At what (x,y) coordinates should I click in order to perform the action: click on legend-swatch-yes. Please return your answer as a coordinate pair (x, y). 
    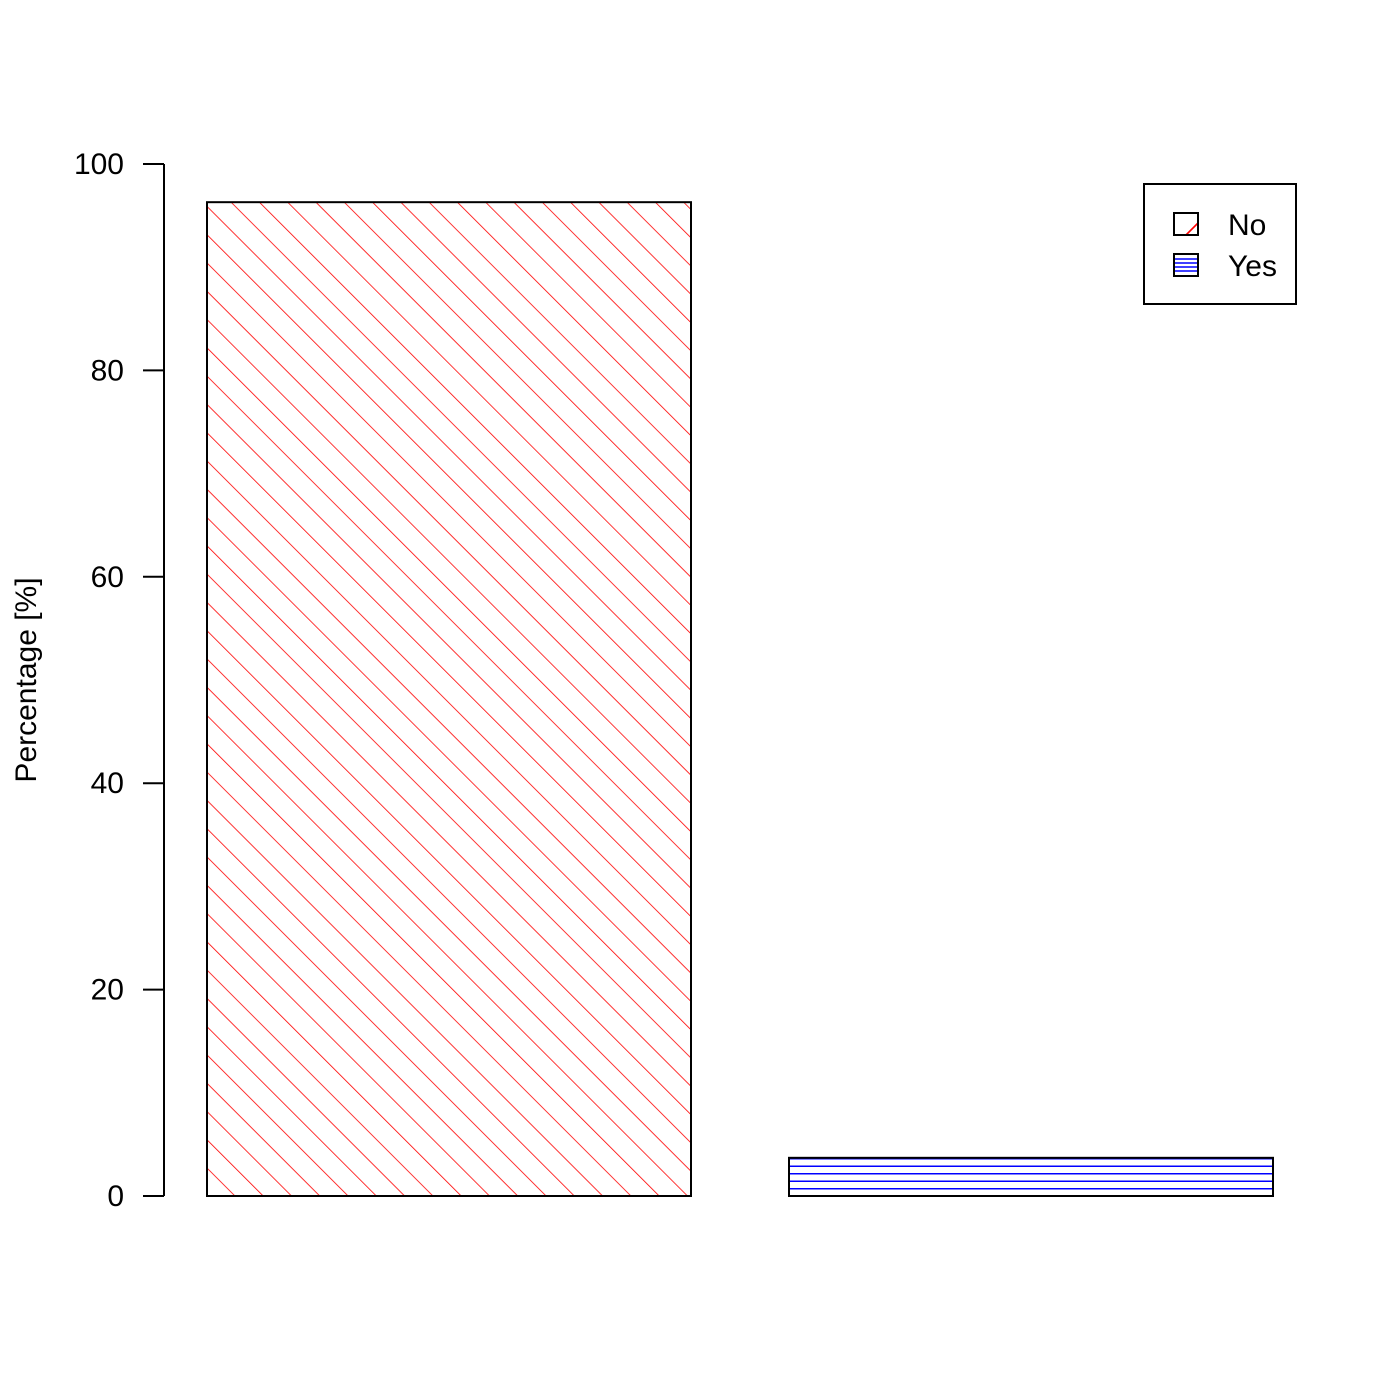
    Looking at the image, I should click on (1186, 265).